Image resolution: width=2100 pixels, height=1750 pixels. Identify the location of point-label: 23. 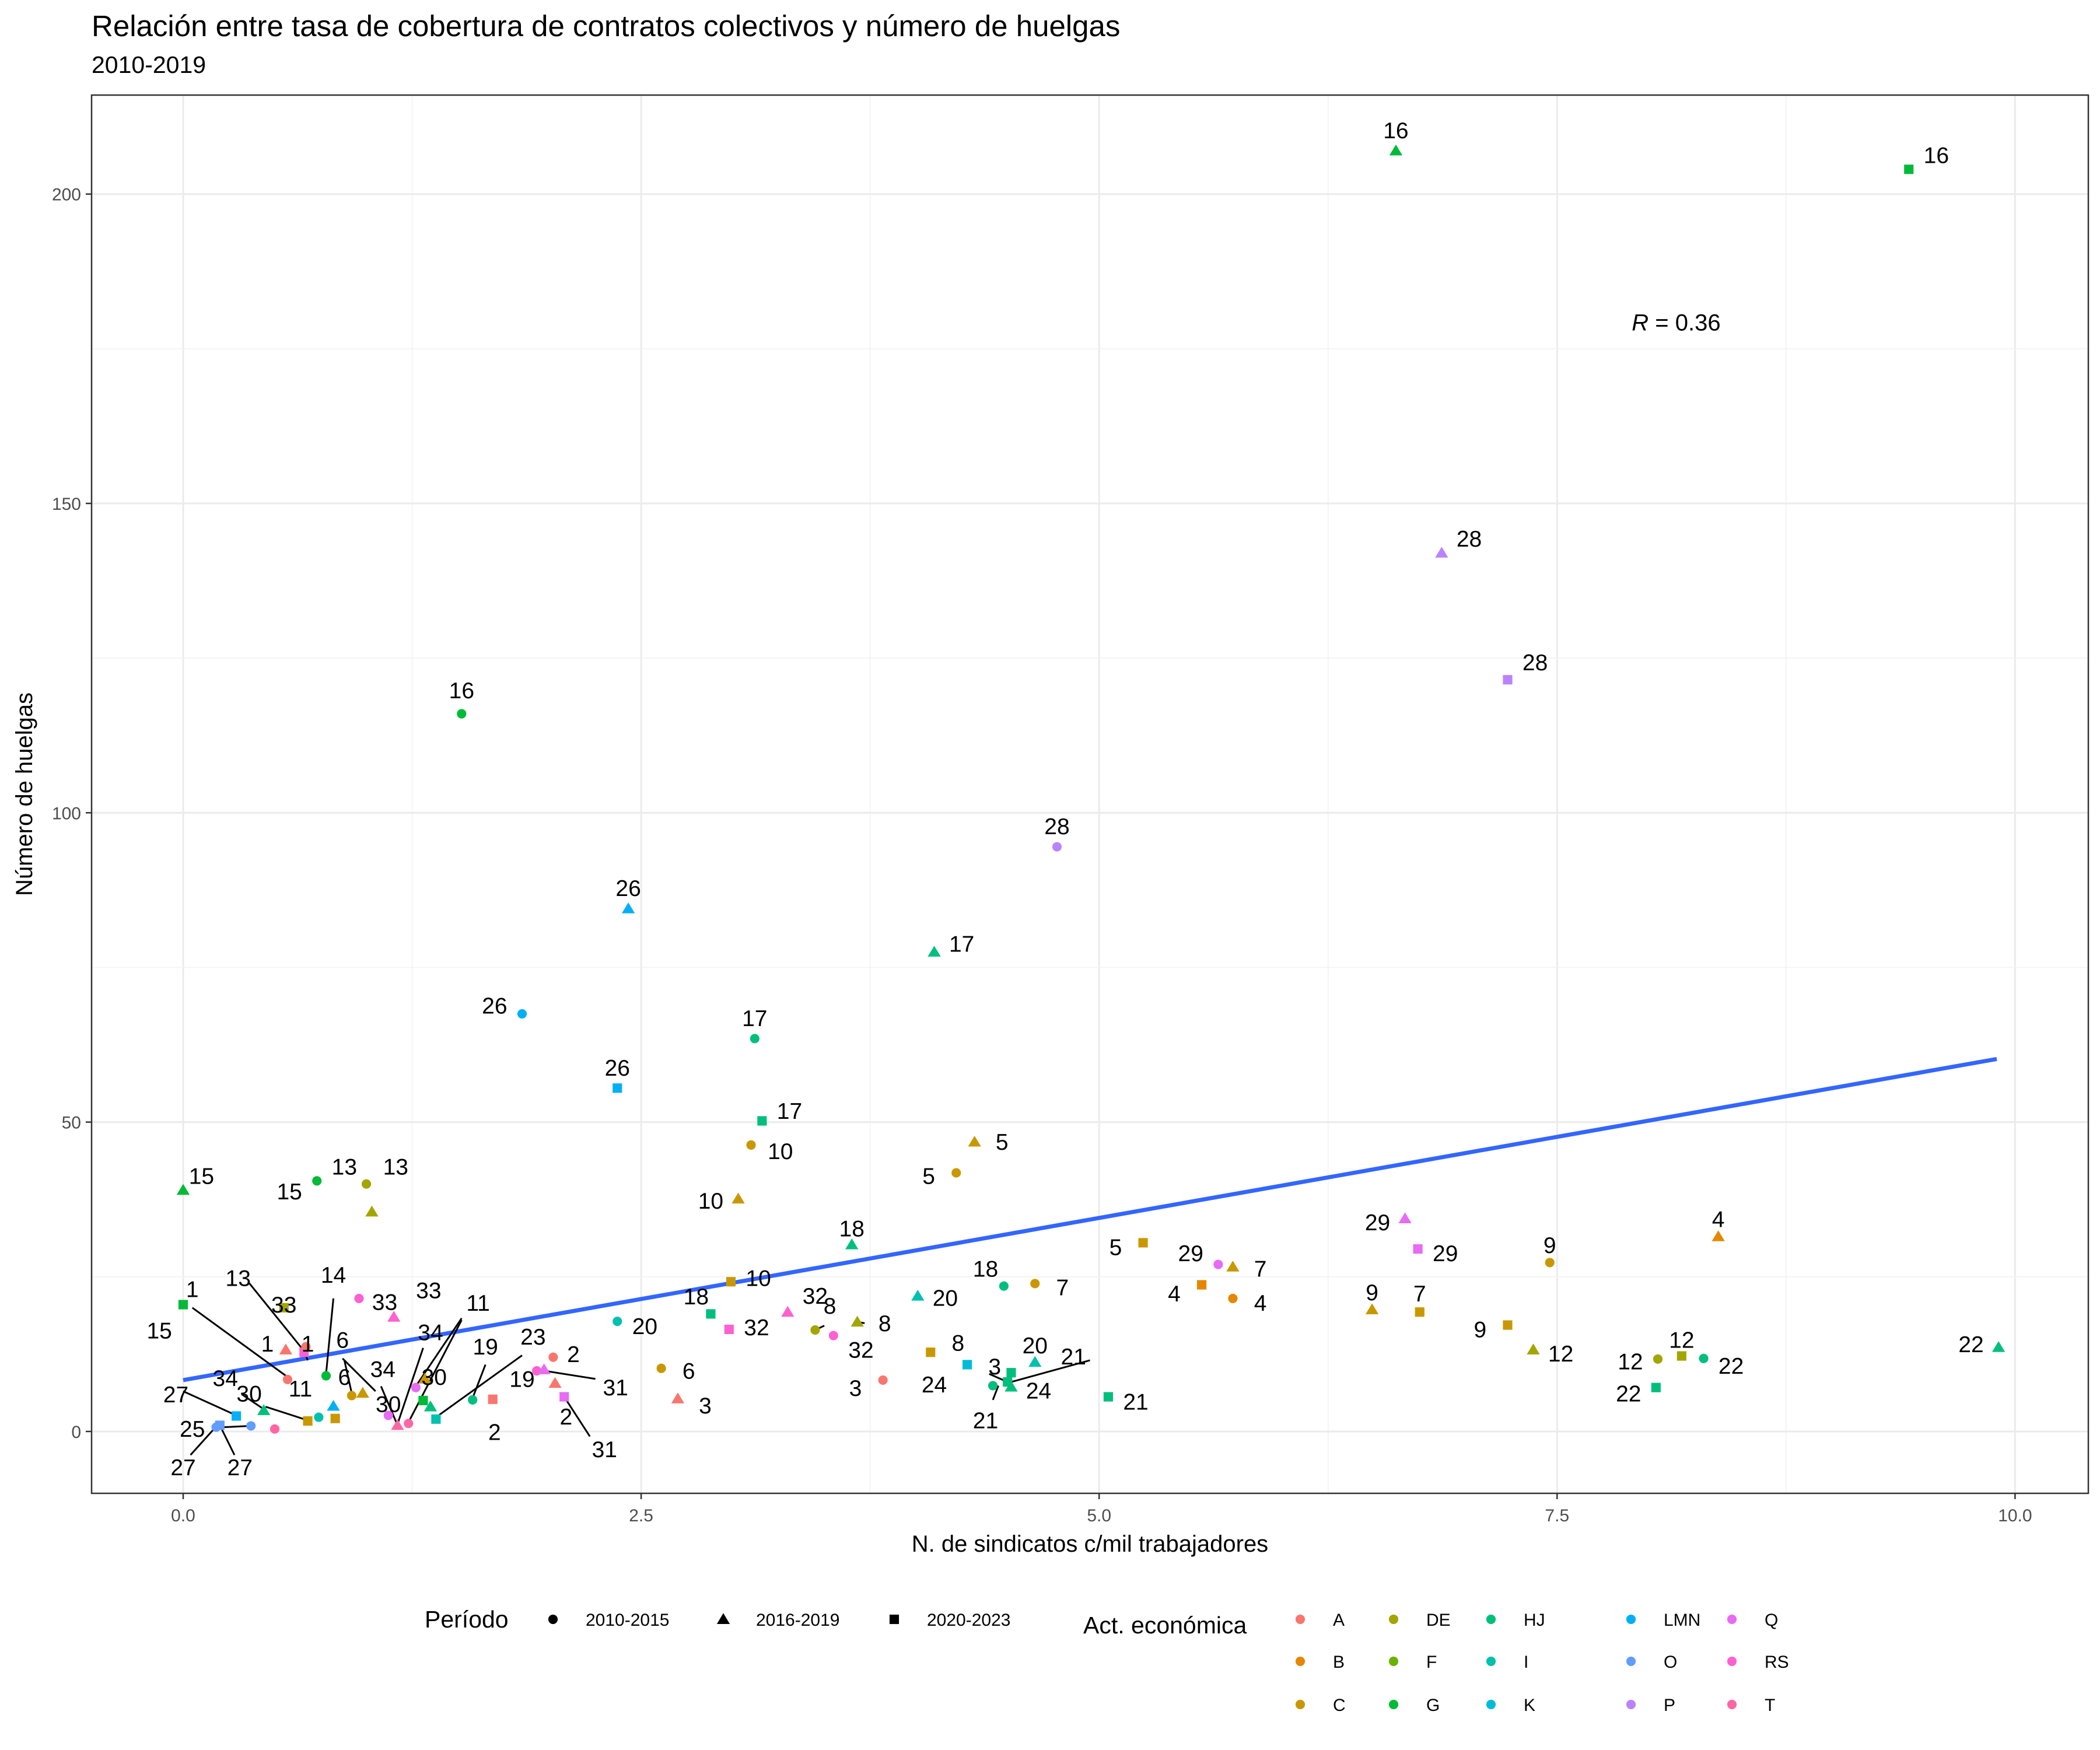
(532, 1337).